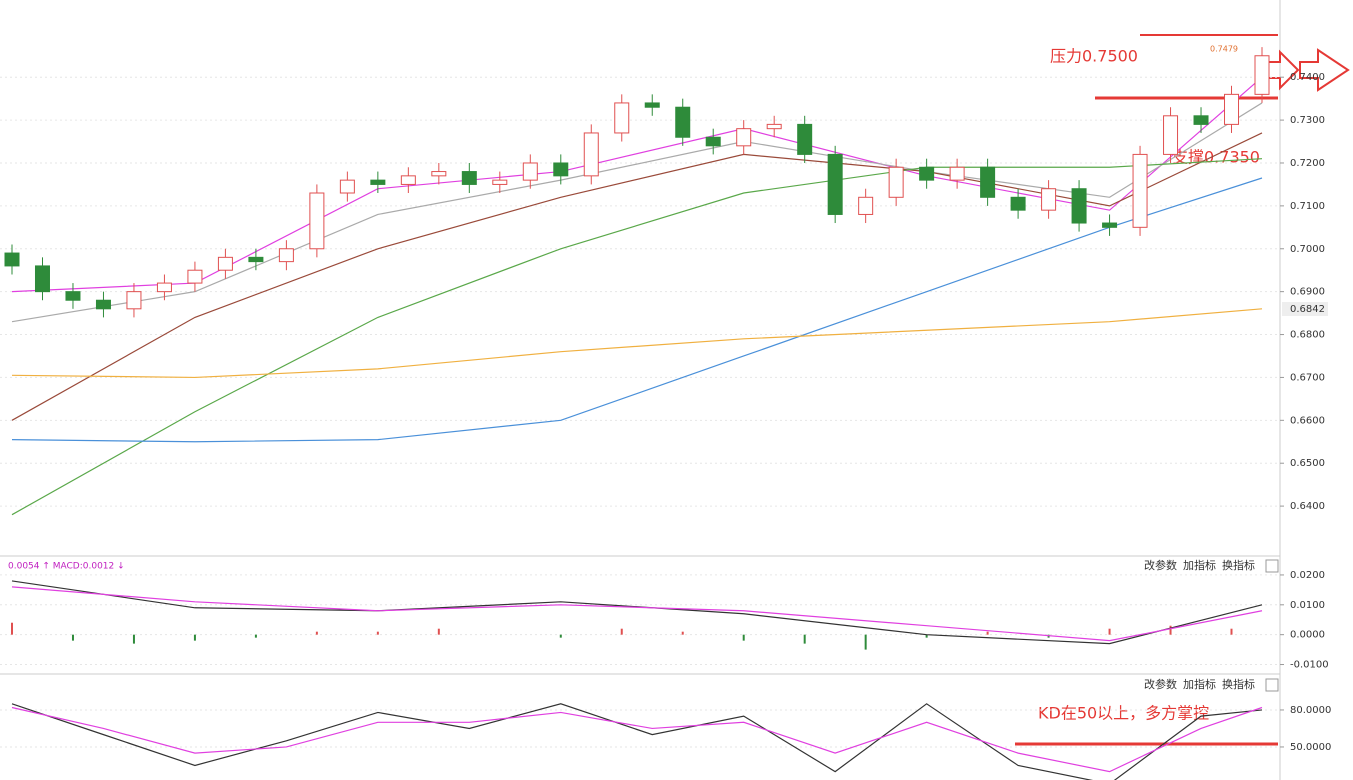  Describe the element at coordinates (1307, 506) in the screenshot. I see `y-tick-label: 0.6400` at that location.